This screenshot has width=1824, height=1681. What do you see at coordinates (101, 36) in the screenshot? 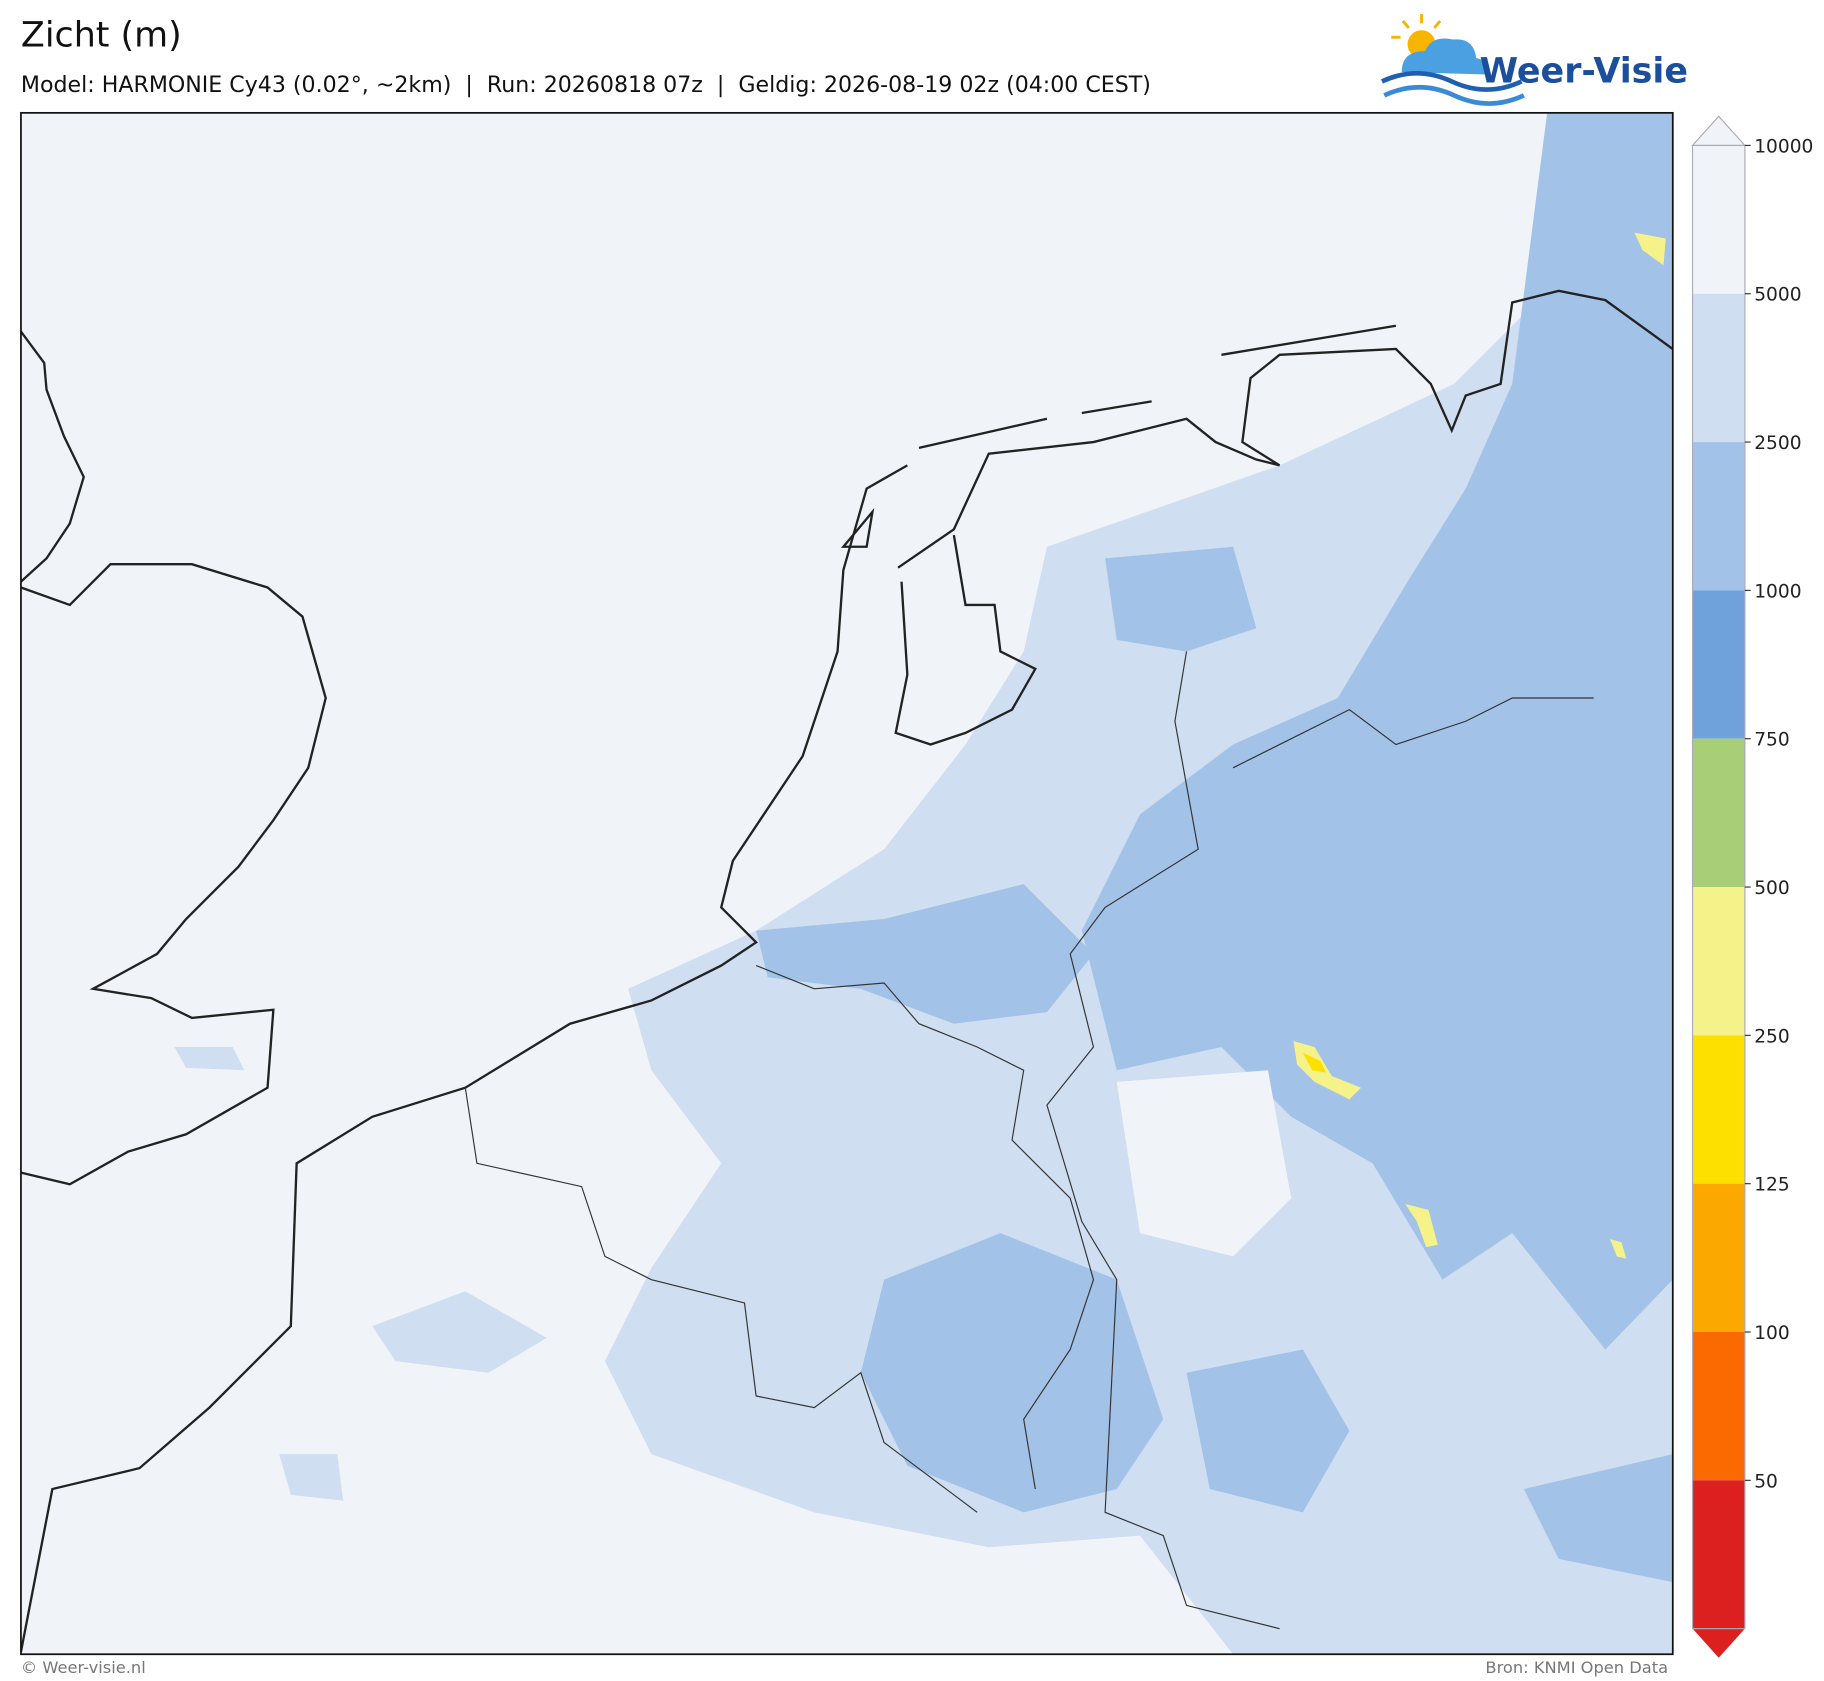
I see `title: Zicht (m)` at bounding box center [101, 36].